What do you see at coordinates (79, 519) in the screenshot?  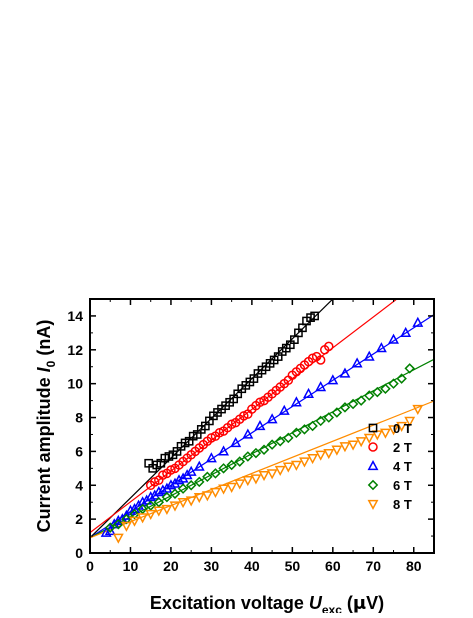 I see `y-tick-label: 2` at bounding box center [79, 519].